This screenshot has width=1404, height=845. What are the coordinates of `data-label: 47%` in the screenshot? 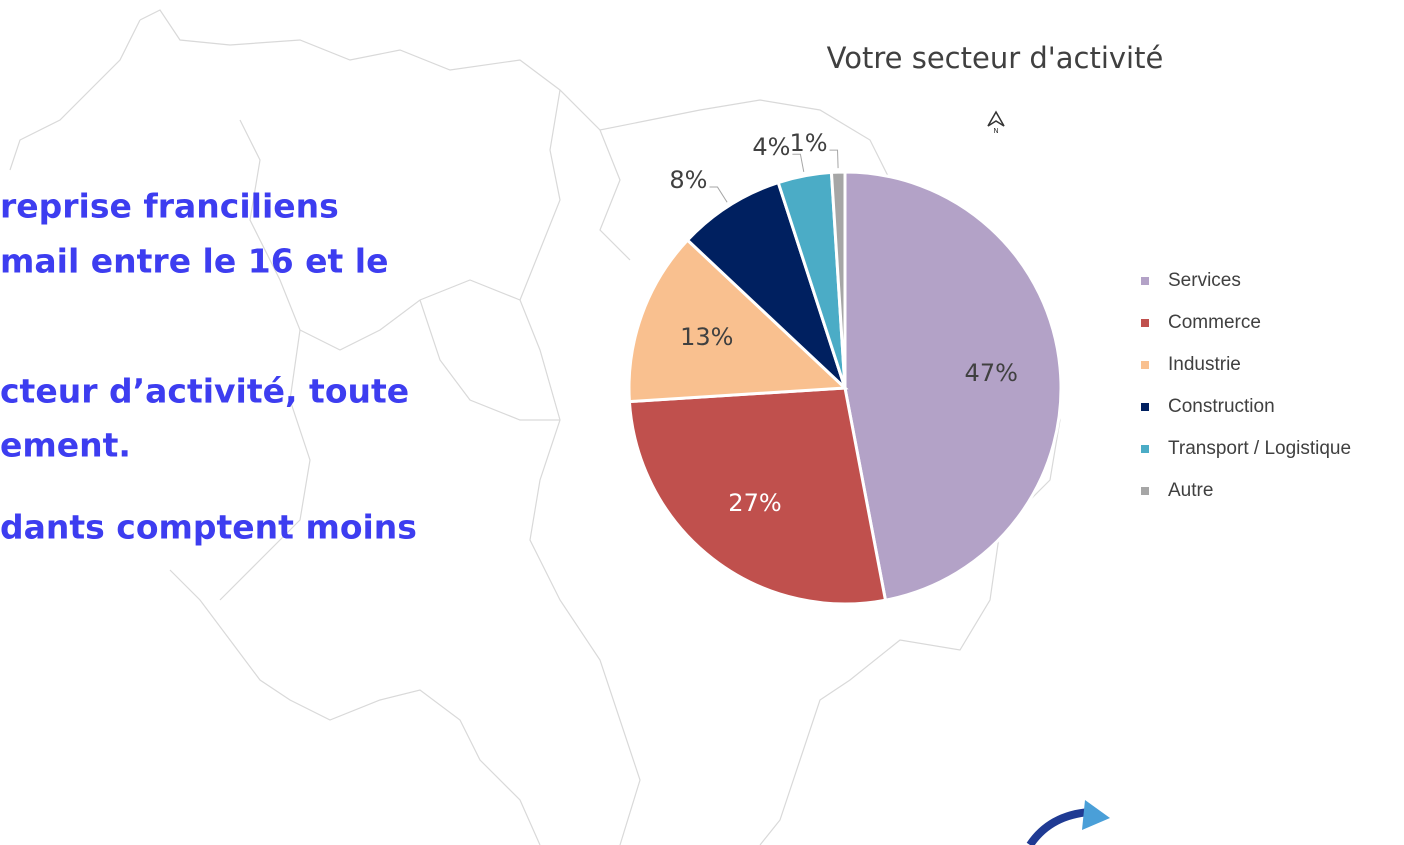 It's located at (991, 373).